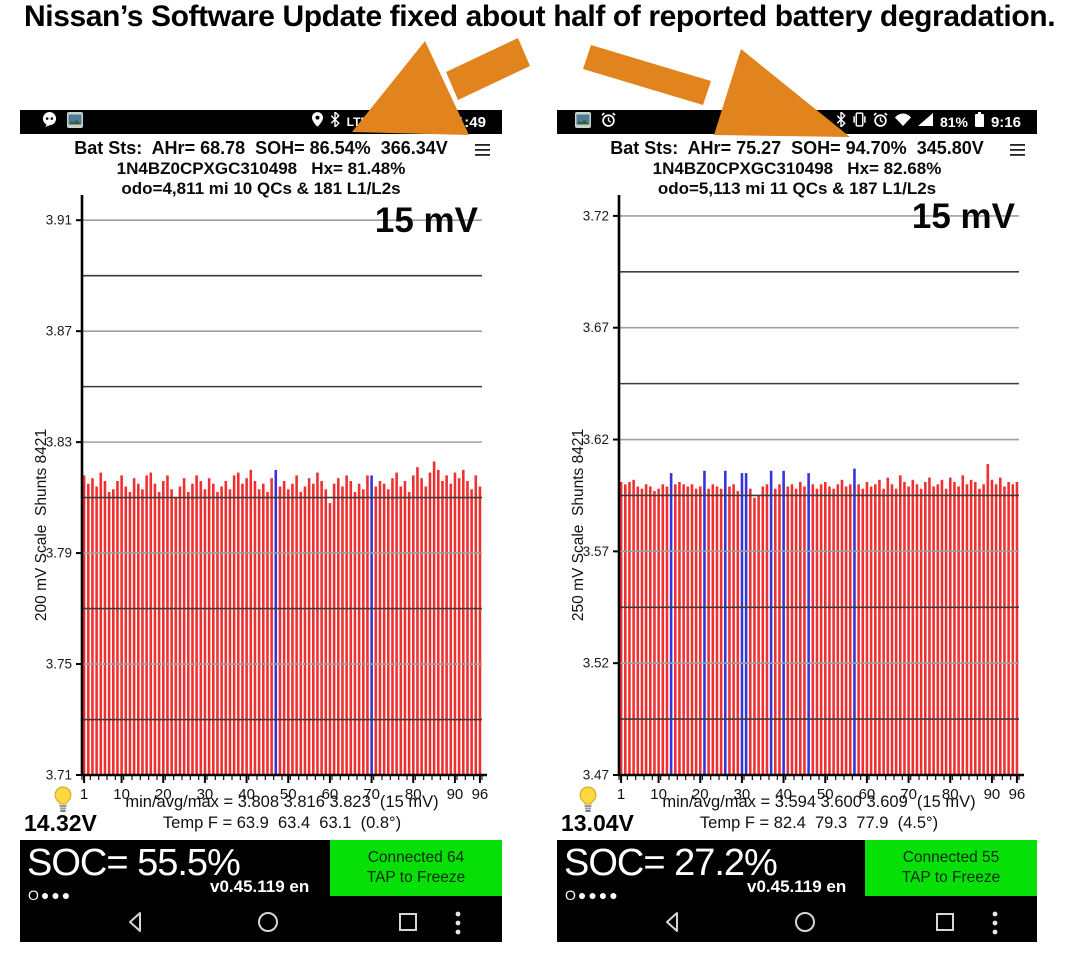 The height and width of the screenshot is (967, 1069). I want to click on svg-text: 3.62, so click(596, 439).